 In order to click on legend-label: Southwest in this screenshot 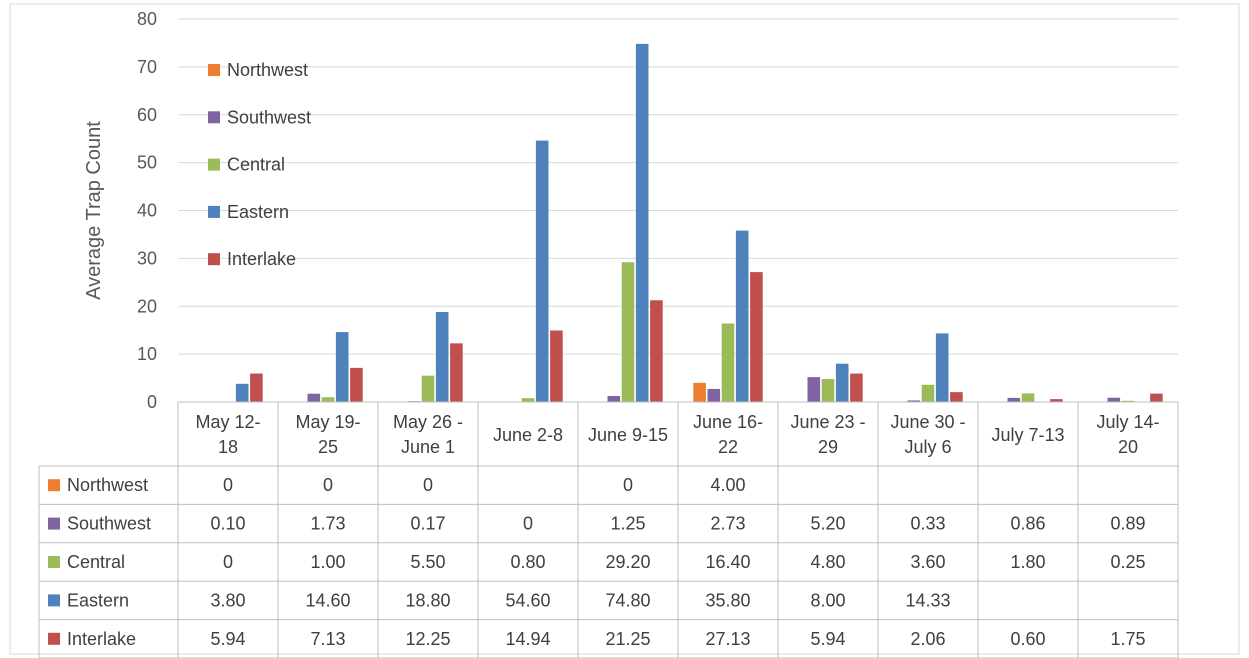, I will do `click(269, 117)`.